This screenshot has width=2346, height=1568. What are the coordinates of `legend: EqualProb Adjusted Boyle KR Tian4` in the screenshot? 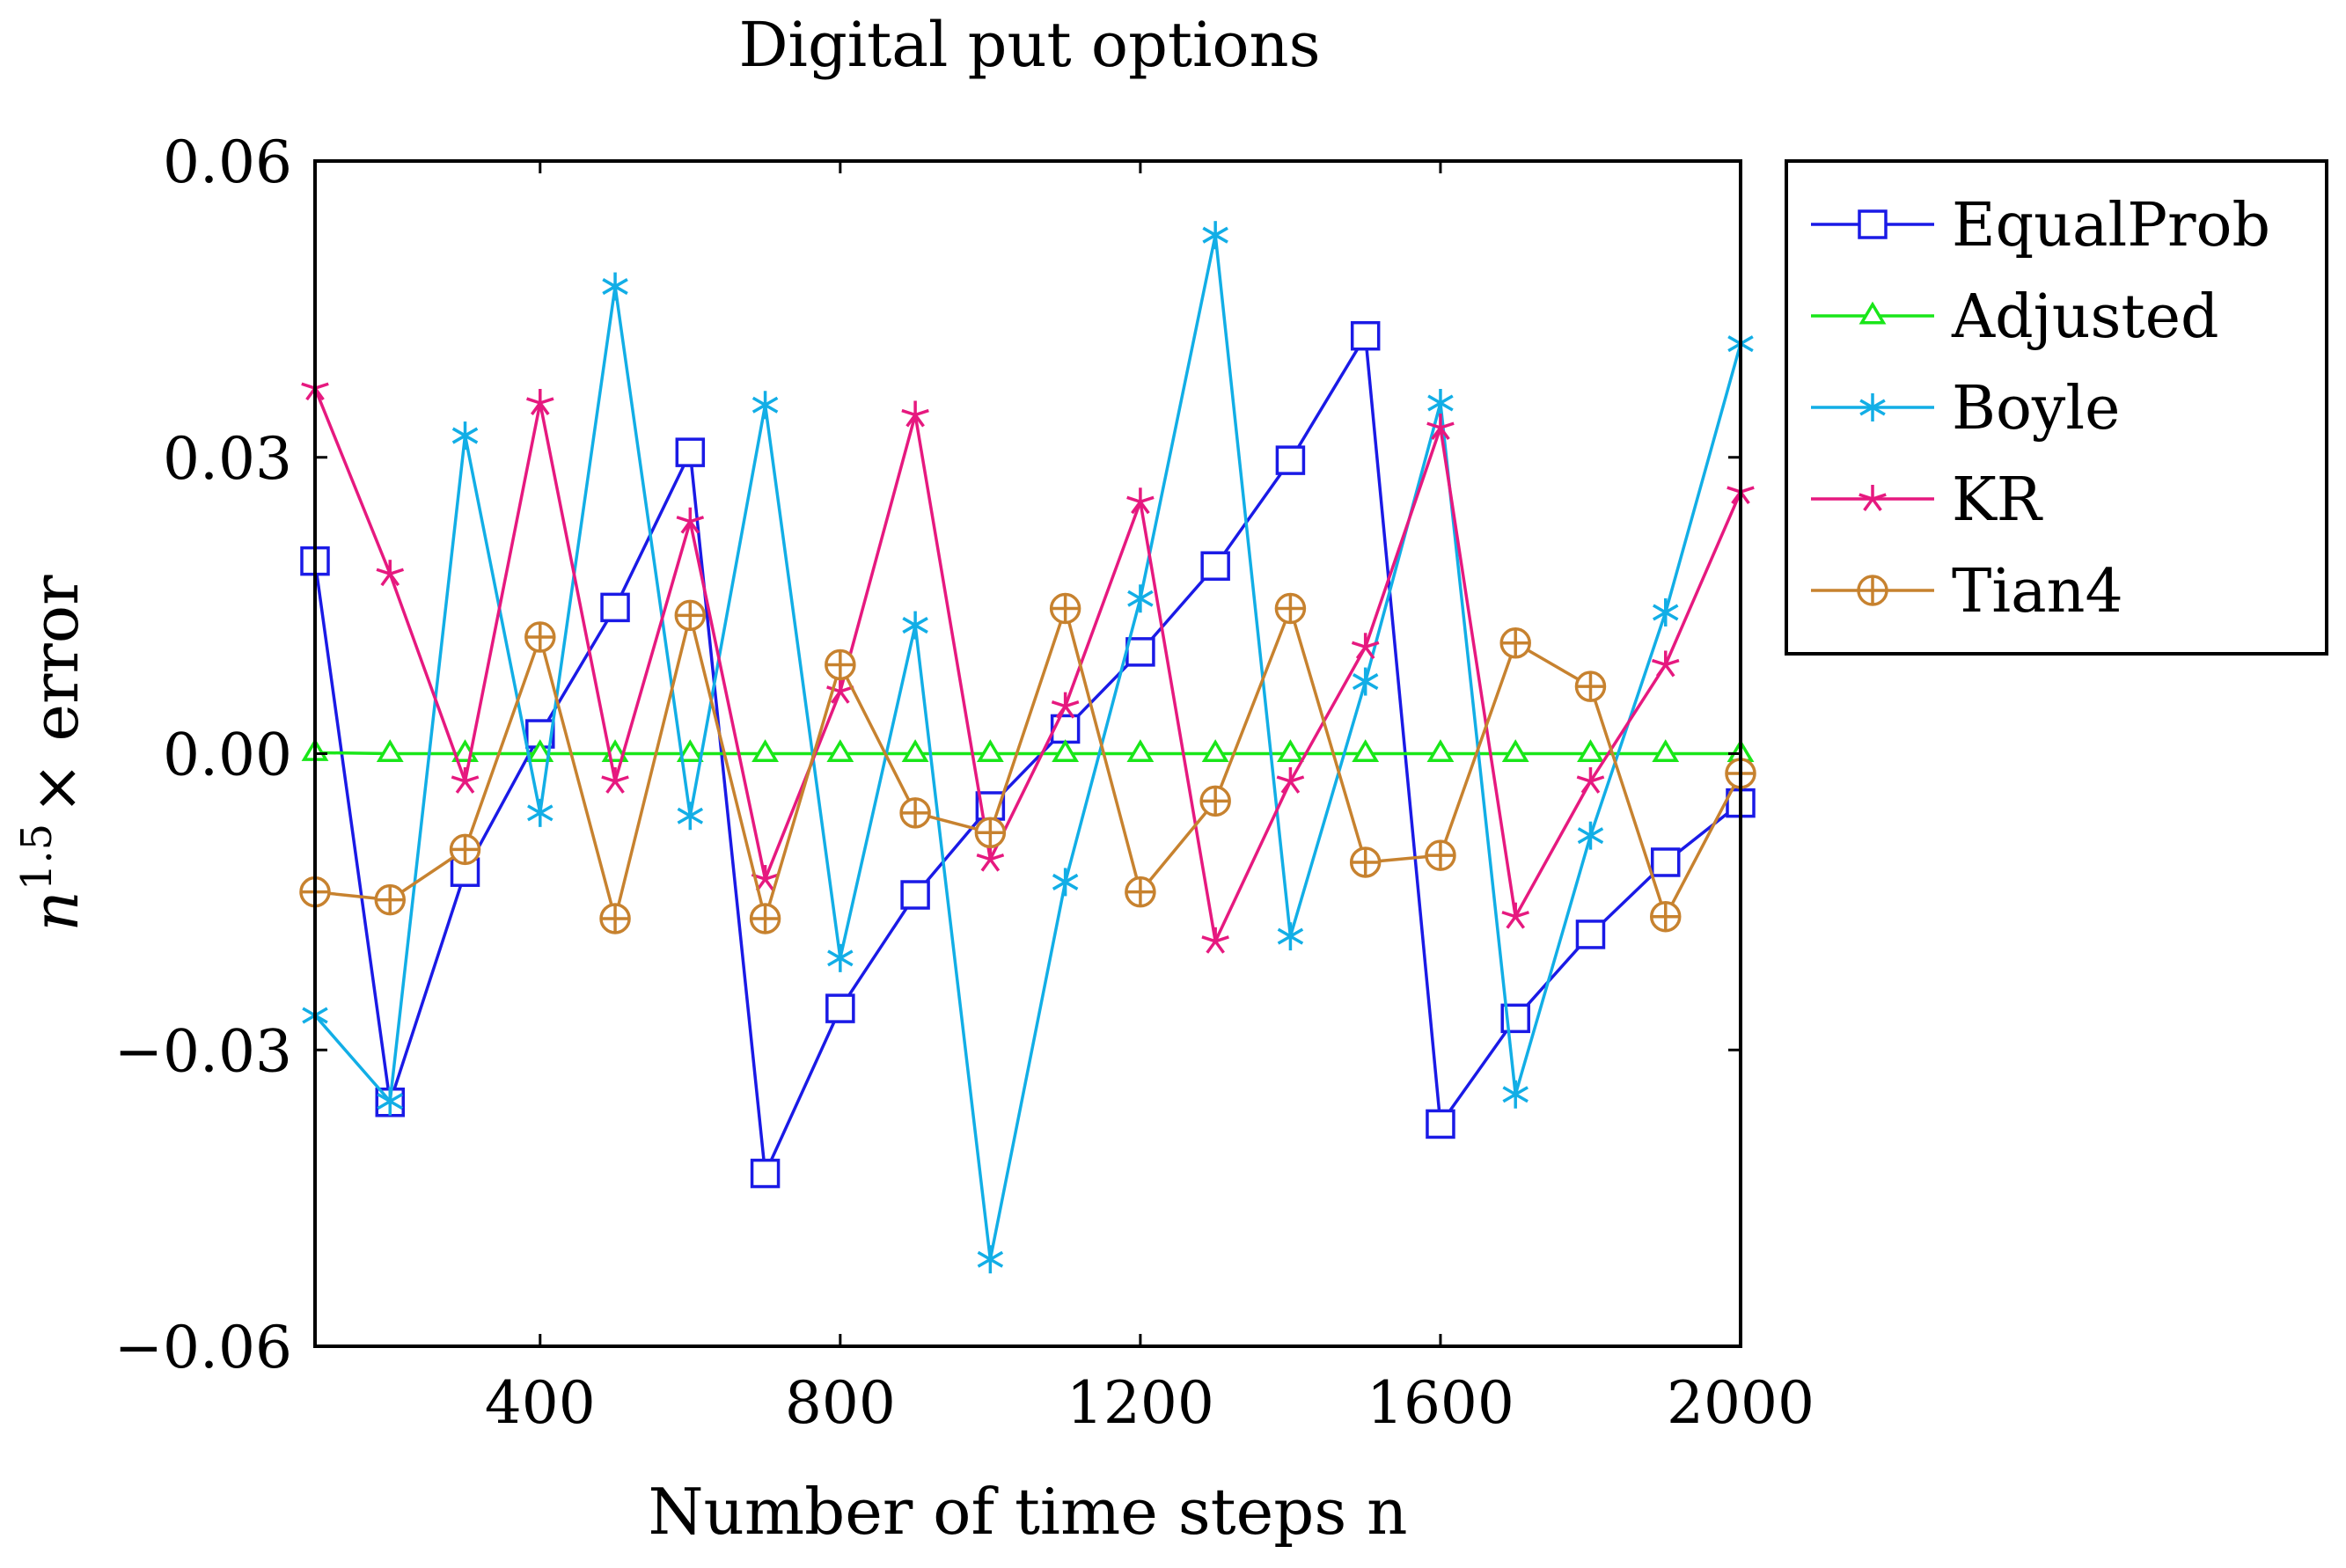 It's located at (2056, 407).